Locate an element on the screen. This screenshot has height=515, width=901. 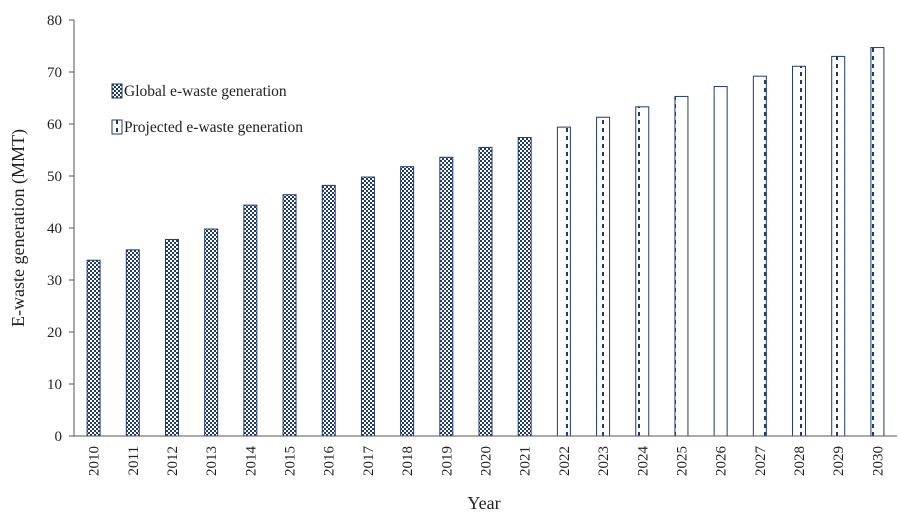
bar-2019 is located at coordinates (446, 296).